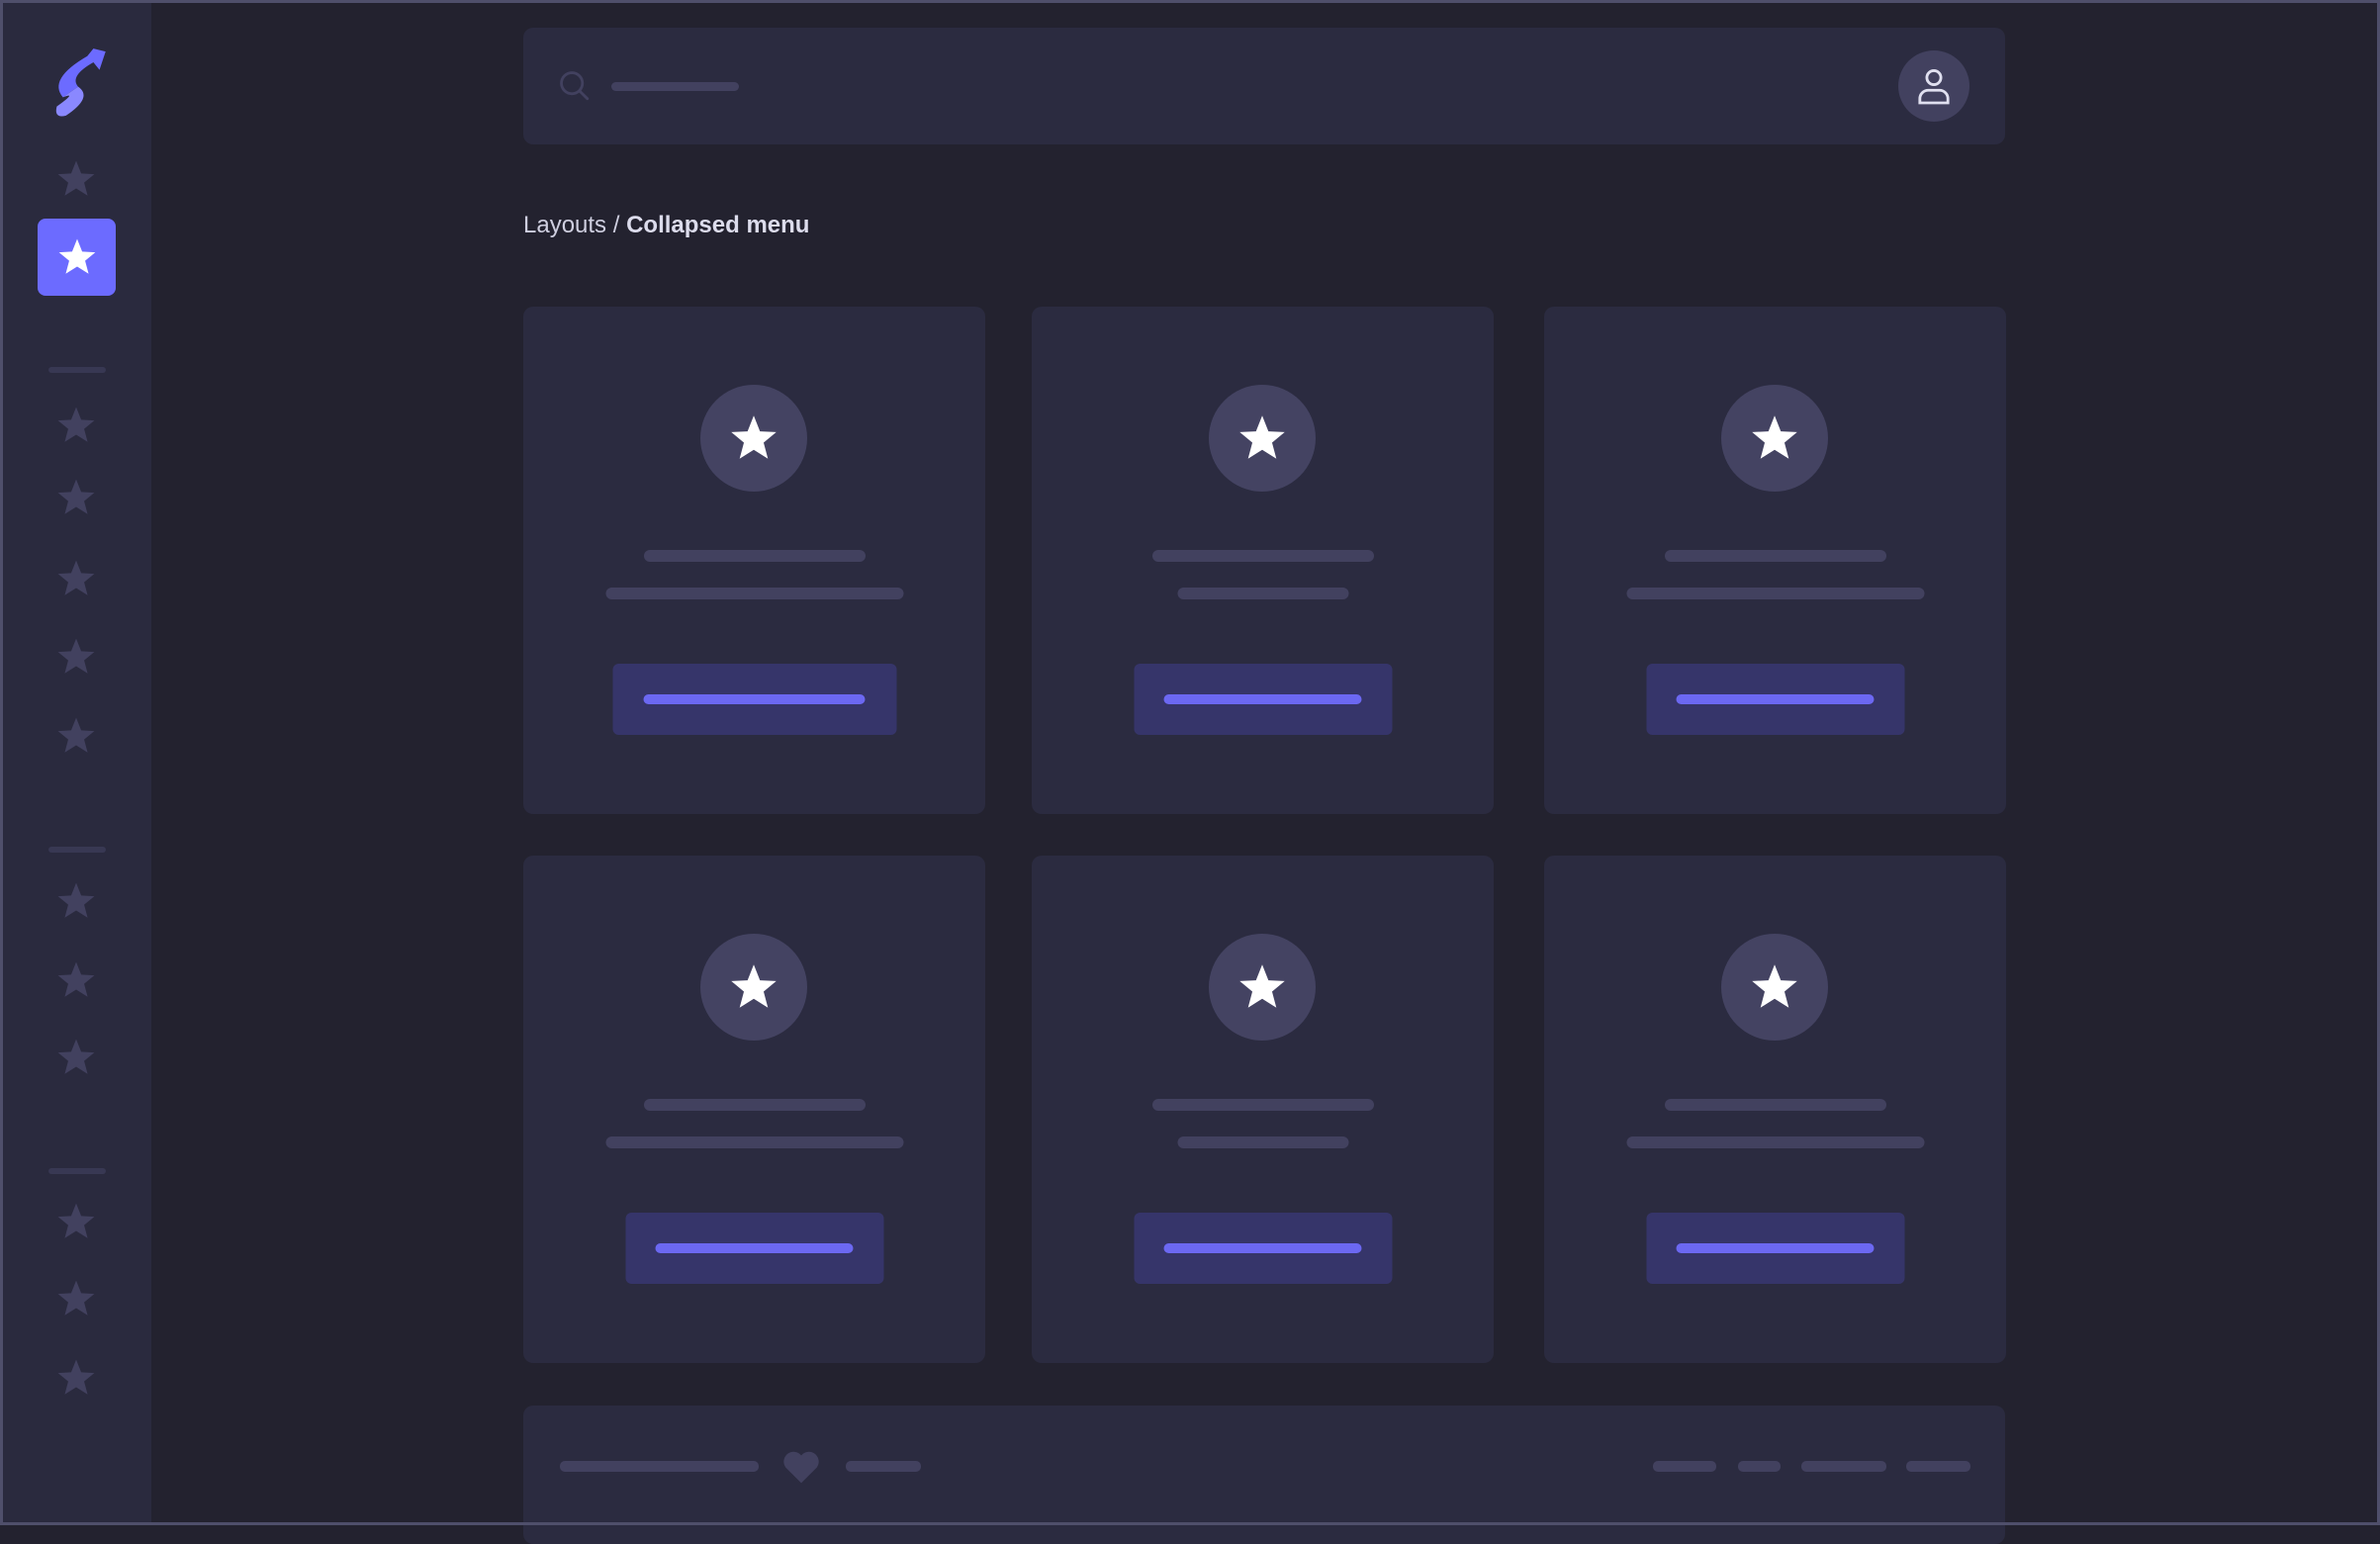  What do you see at coordinates (1264, 1475) in the screenshot?
I see `footer` at bounding box center [1264, 1475].